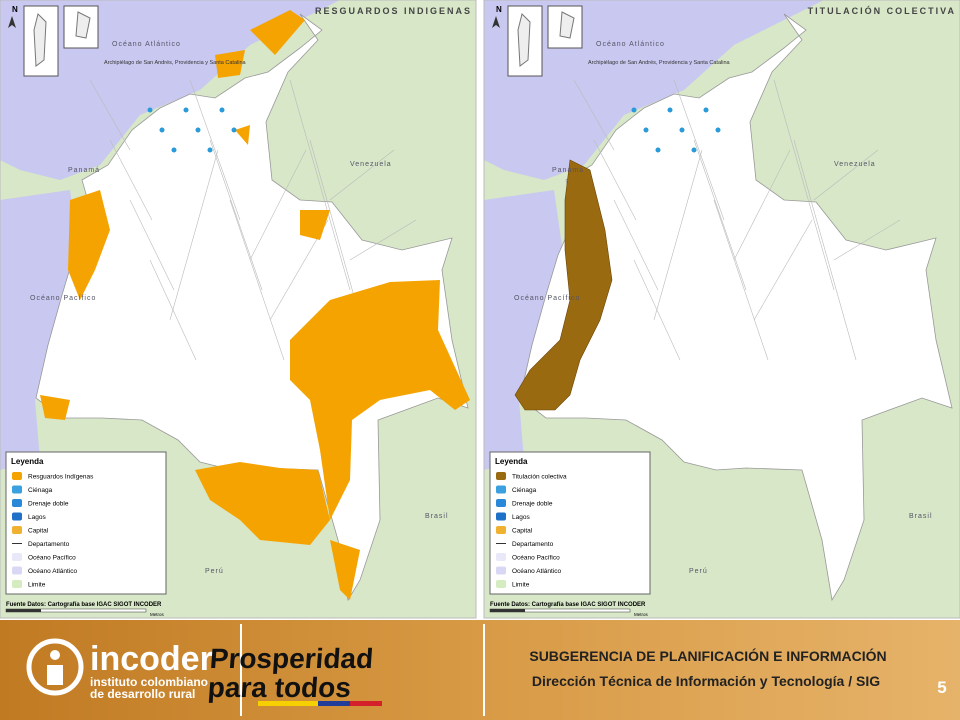  I want to click on footer-band, so click(480, 670).